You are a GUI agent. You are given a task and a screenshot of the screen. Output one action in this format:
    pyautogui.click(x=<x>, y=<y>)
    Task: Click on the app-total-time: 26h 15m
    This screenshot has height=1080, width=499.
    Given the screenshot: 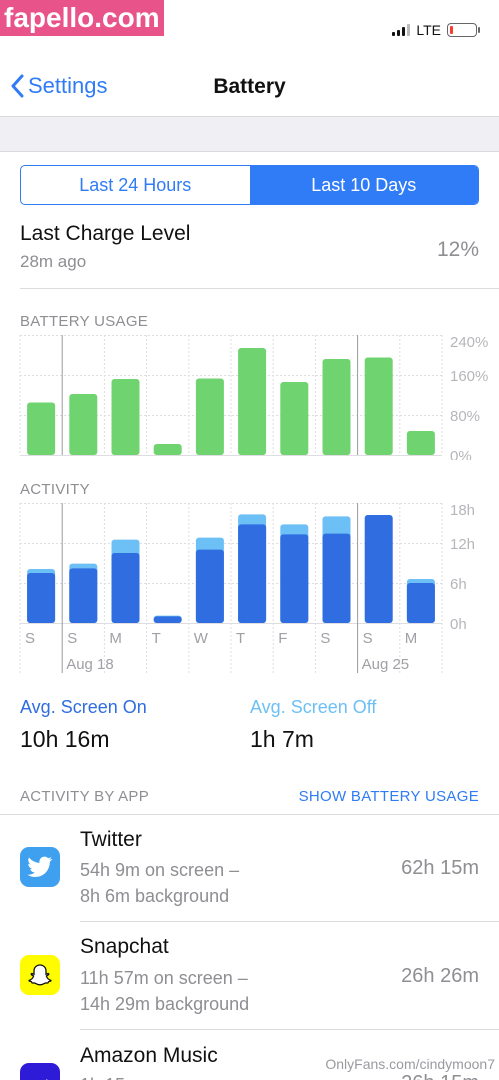 What is the action you would take?
    pyautogui.click(x=440, y=1076)
    